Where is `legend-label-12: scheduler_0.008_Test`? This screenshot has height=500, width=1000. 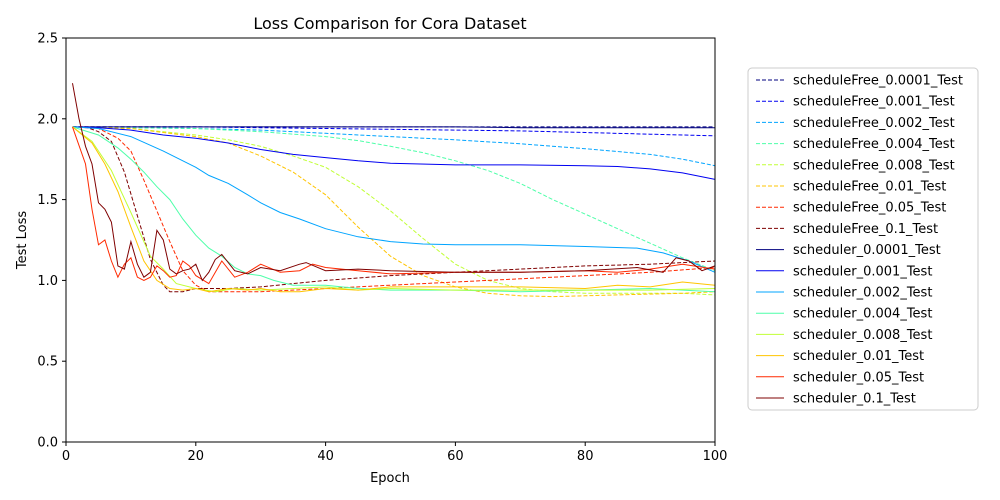
legend-label-12: scheduler_0.008_Test is located at coordinates (862, 335).